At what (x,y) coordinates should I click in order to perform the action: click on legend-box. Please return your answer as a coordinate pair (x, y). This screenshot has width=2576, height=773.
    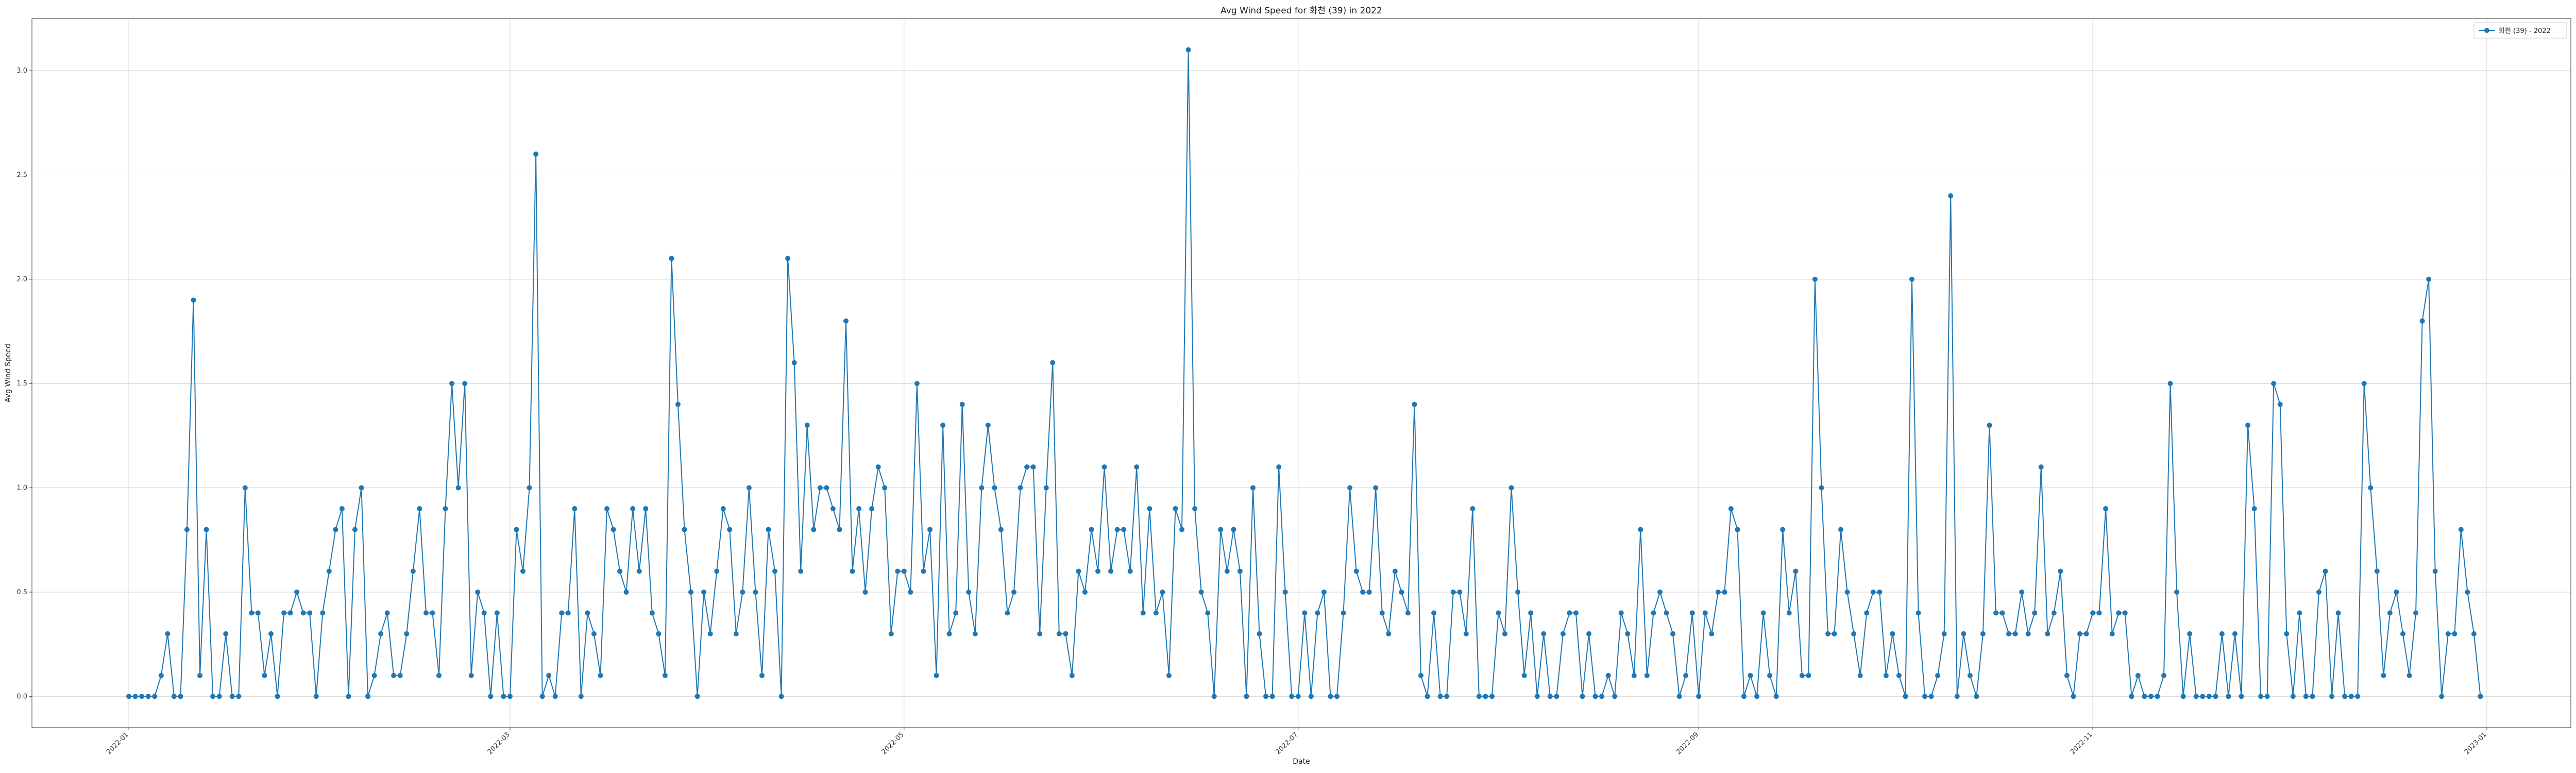
    Looking at the image, I should click on (2520, 30).